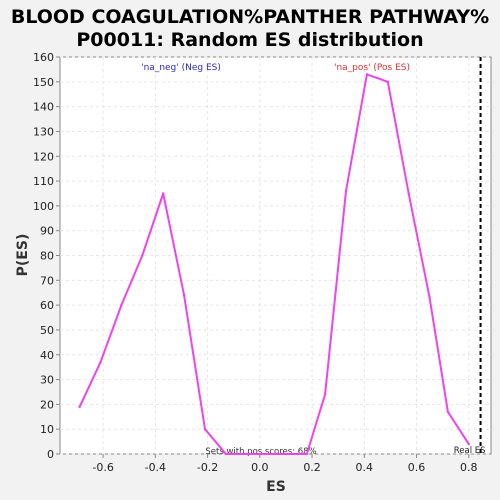 The height and width of the screenshot is (500, 500). What do you see at coordinates (50, 454) in the screenshot?
I see `y-tick-label: 0` at bounding box center [50, 454].